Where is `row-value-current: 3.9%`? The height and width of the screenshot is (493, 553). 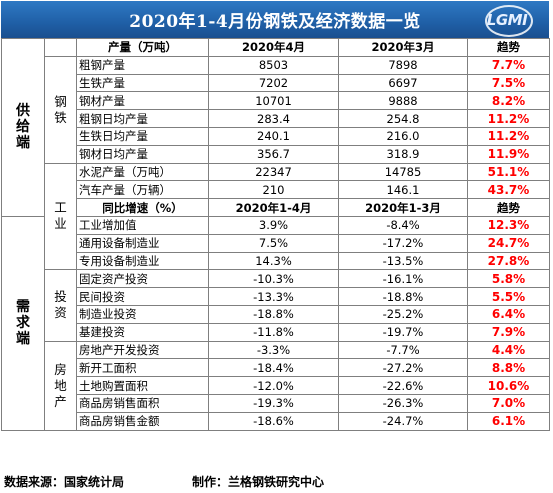 row-value-current: 3.9% is located at coordinates (273, 225).